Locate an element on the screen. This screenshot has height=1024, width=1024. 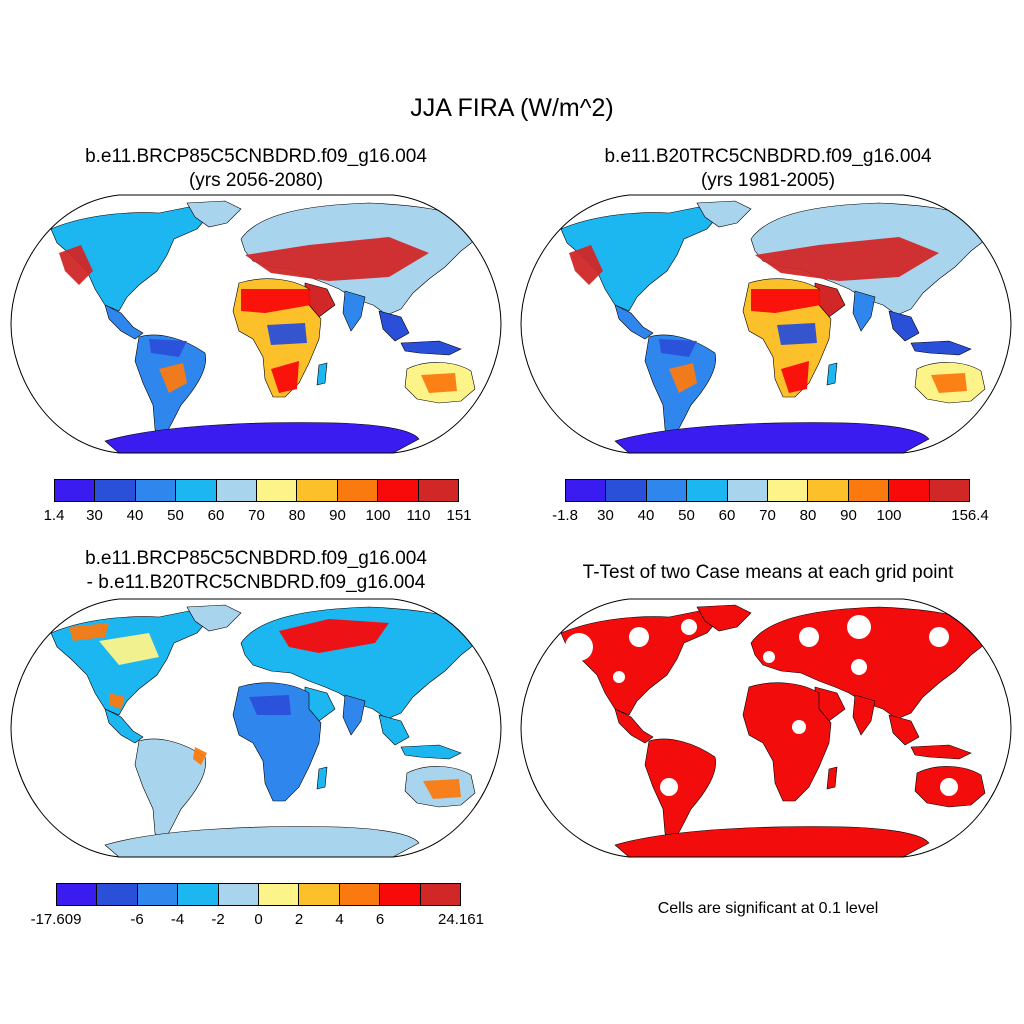
colorbar-case1-labels: 1.4 30 40 50 60 70 80 90 100 110 151 is located at coordinates (258, 517).